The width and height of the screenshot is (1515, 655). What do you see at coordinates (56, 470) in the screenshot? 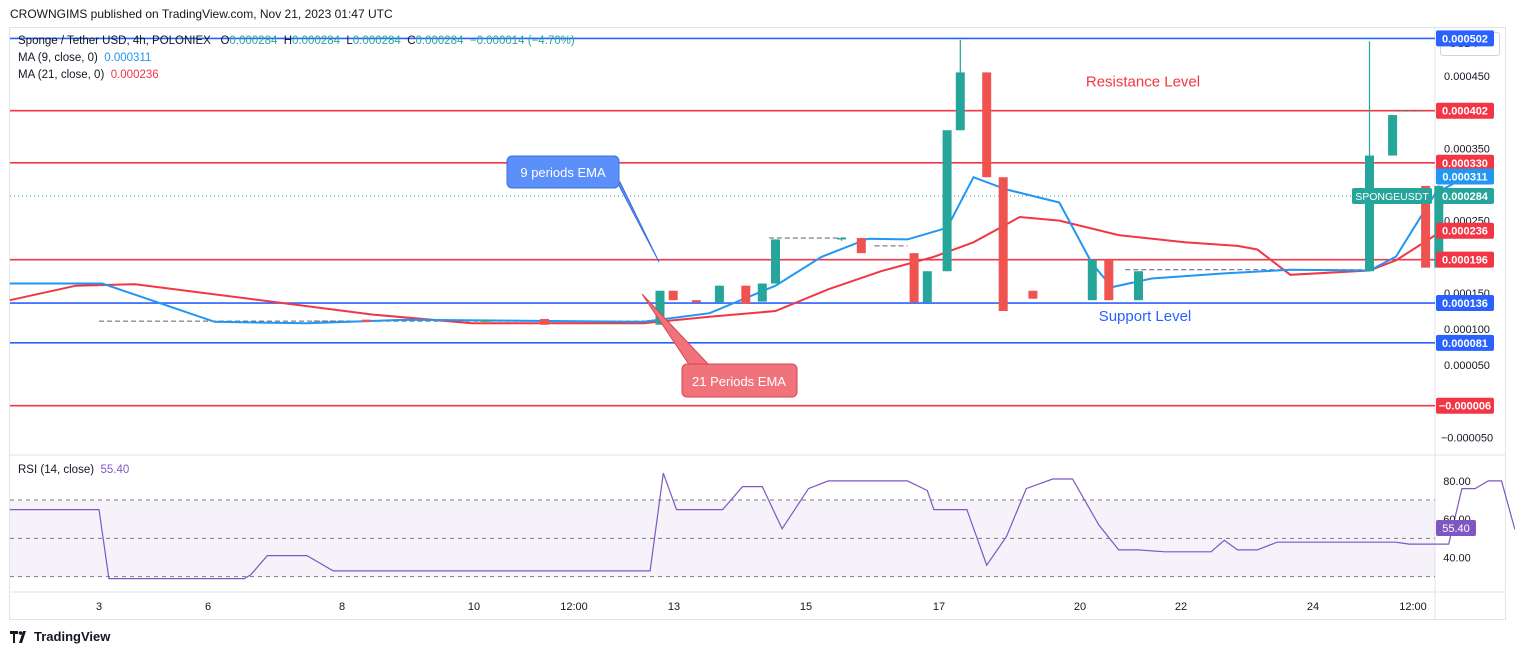
I see `rsi-label: RSI (14, close)` at bounding box center [56, 470].